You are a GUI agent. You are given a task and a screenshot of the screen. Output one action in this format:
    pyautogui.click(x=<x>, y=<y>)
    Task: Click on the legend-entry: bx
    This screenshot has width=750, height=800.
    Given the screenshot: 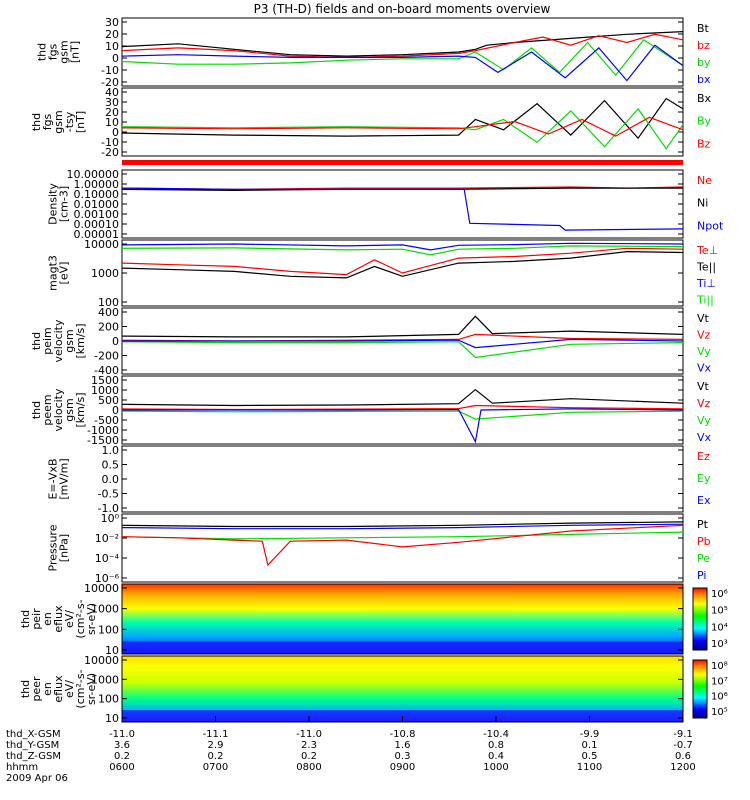 What is the action you would take?
    pyautogui.click(x=704, y=79)
    